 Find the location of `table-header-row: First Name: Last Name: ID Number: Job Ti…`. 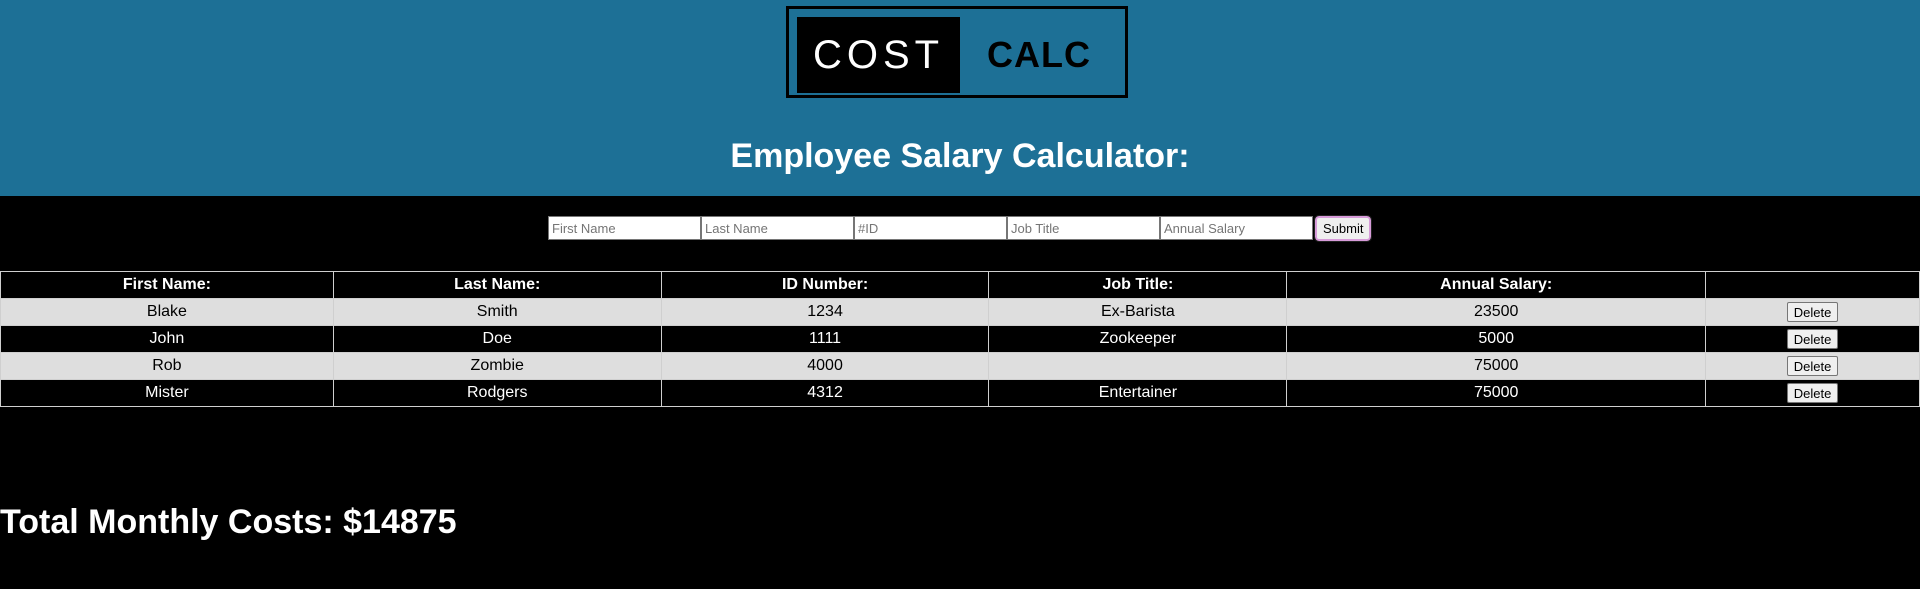

table-header-row: First Name: Last Name: ID Number: Job Ti… is located at coordinates (960, 285).